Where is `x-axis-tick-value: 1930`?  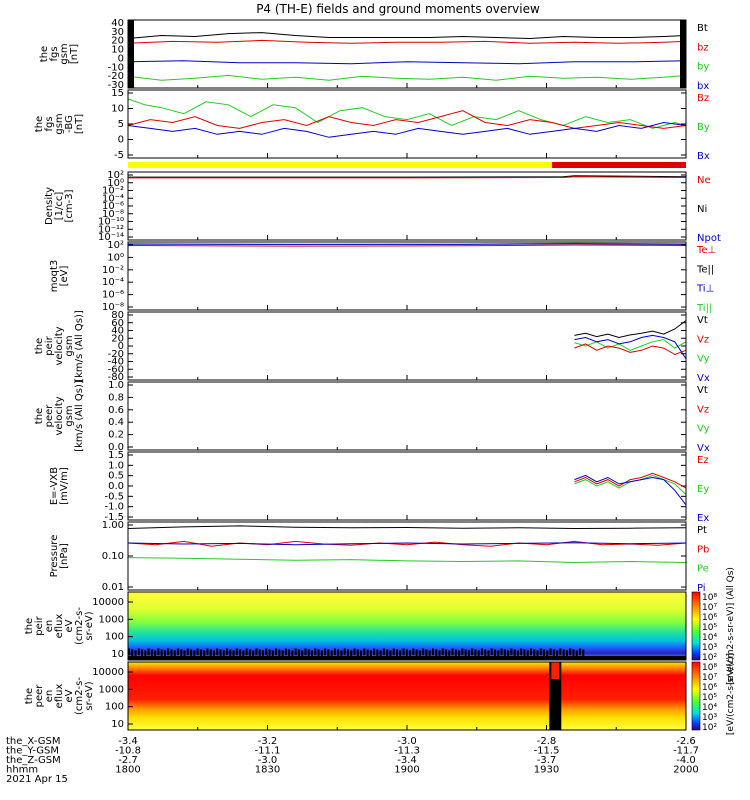 x-axis-tick-value: 1930 is located at coordinates (546, 770).